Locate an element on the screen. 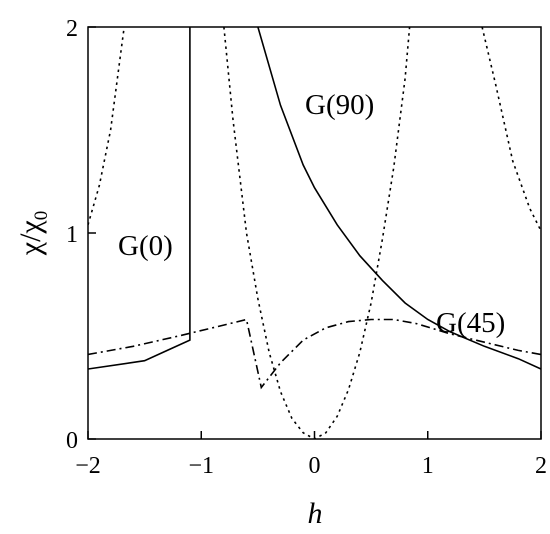 The width and height of the screenshot is (550, 534). y-axis-label-subscript: 0 is located at coordinates (41, 216).